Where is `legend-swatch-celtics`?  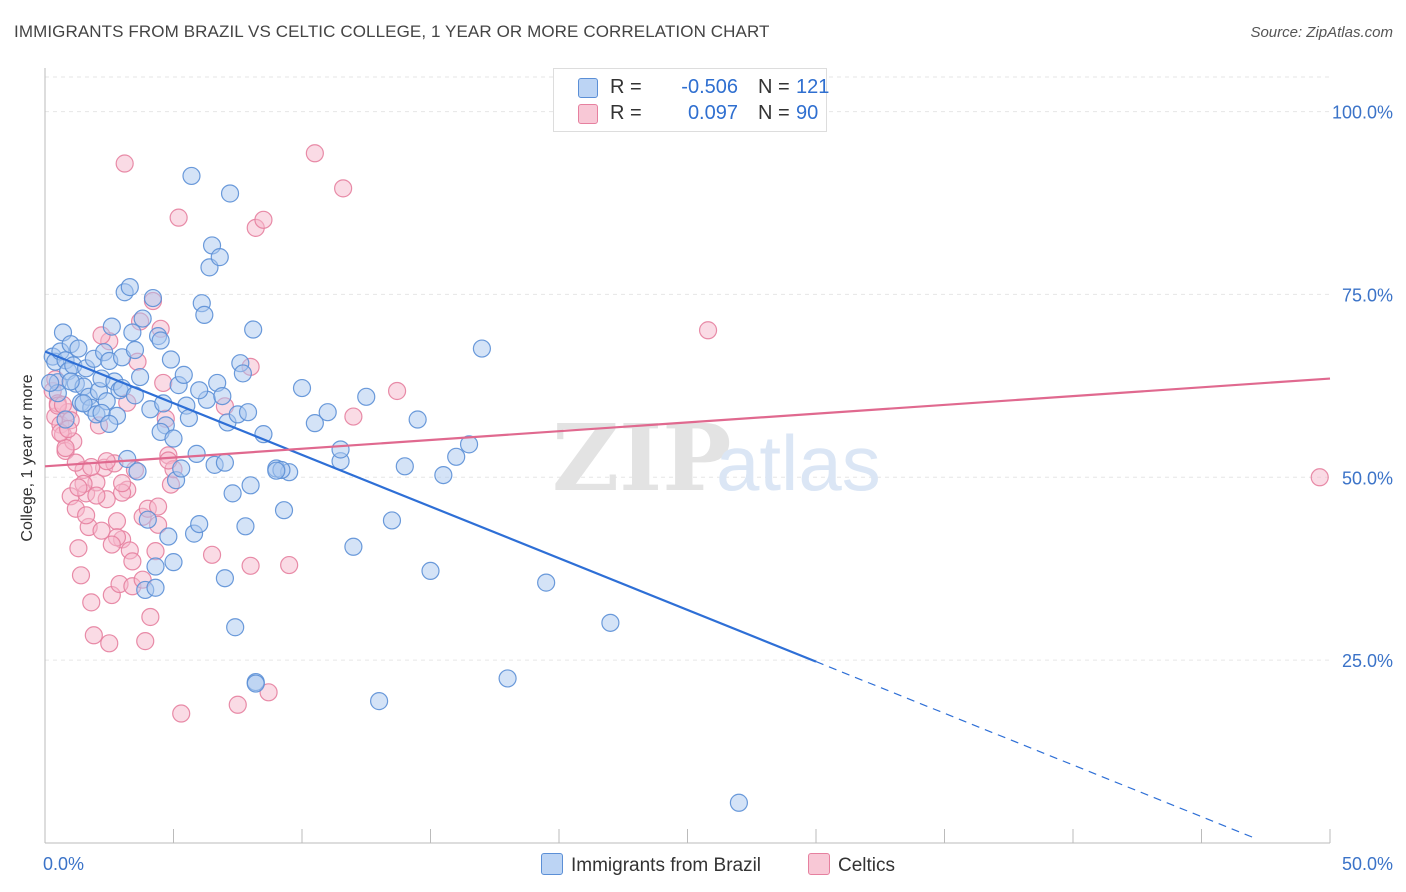
legend-swatch-celtics is located at coordinates (588, 114).